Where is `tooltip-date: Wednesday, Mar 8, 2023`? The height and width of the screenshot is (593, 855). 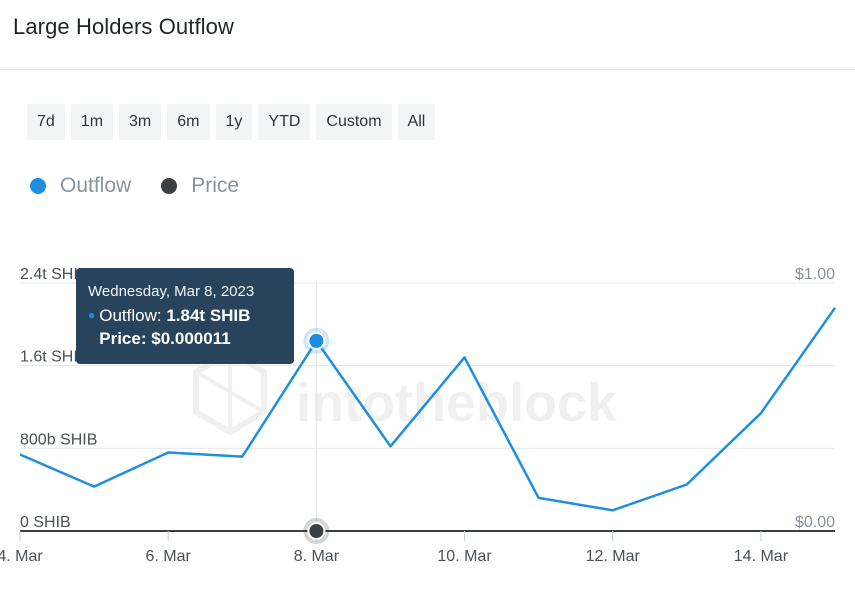 tooltip-date: Wednesday, Mar 8, 2023 is located at coordinates (171, 291).